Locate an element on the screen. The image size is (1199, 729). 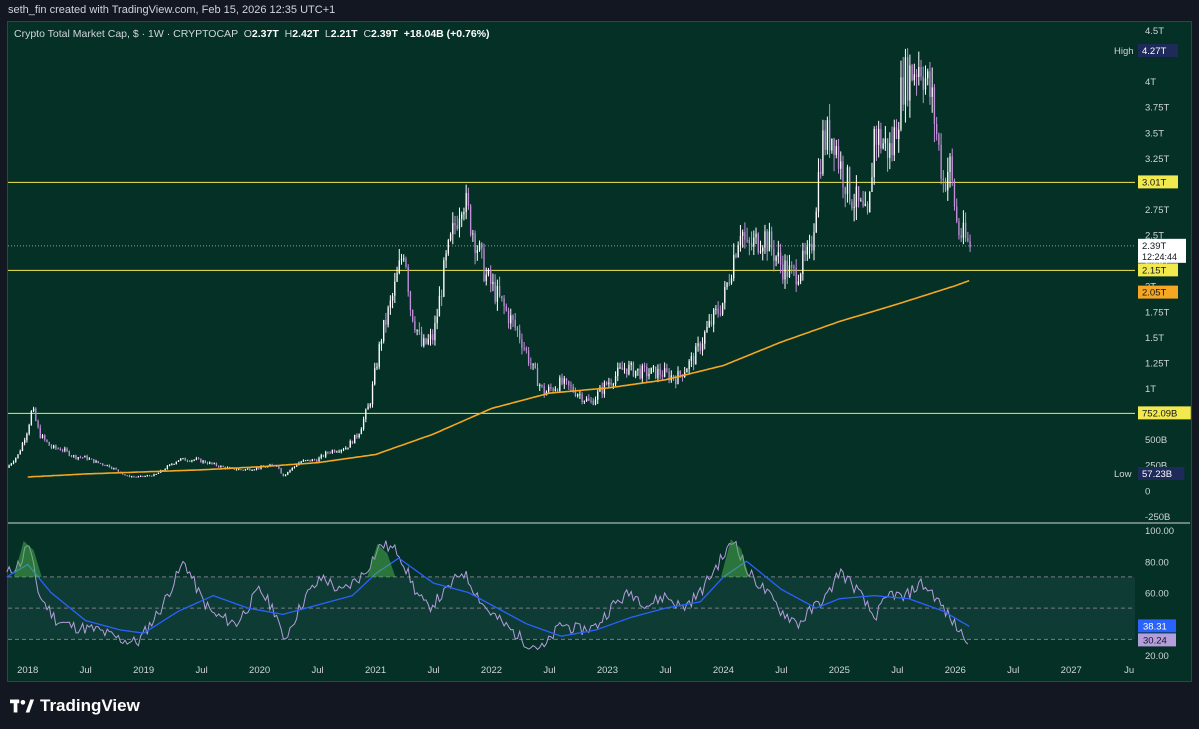
x-tick-label: 2018 is located at coordinates (27, 670).